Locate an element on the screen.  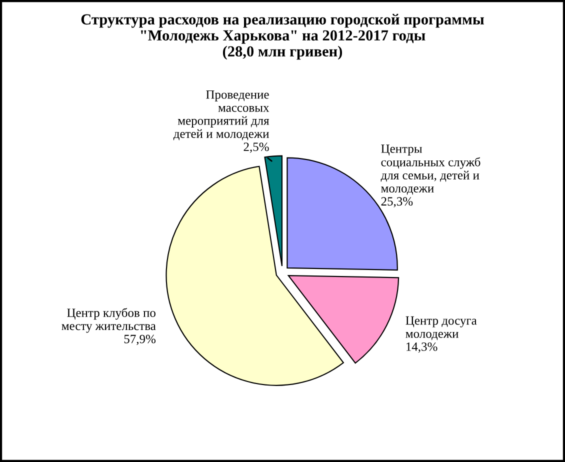
slice-label: Проведение массовых мероприятий для детей и молодежи is located at coordinates (221, 115).